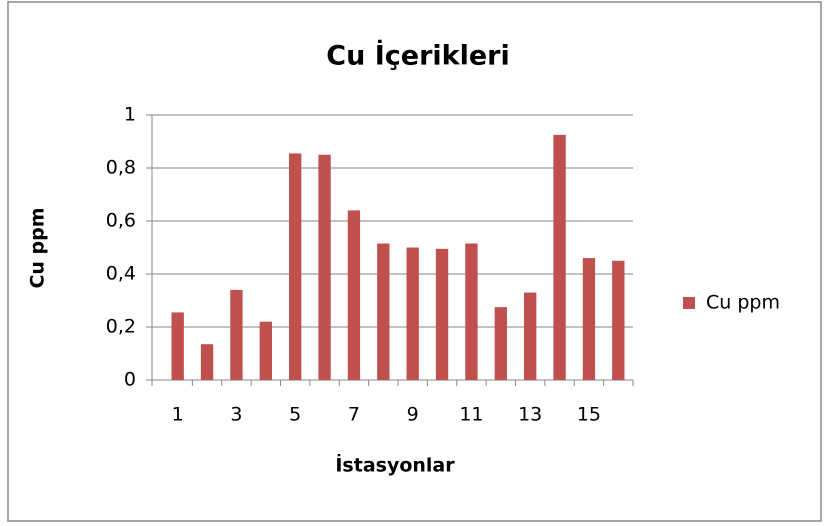  I want to click on y-tick-label: 0, so click(130, 380).